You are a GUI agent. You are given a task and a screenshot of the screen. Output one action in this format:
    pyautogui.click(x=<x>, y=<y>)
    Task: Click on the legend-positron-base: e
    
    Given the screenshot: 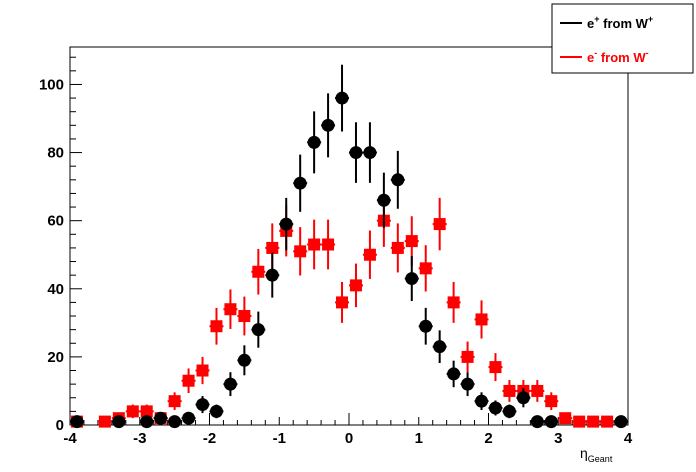 What is the action you would take?
    pyautogui.click(x=590, y=23)
    